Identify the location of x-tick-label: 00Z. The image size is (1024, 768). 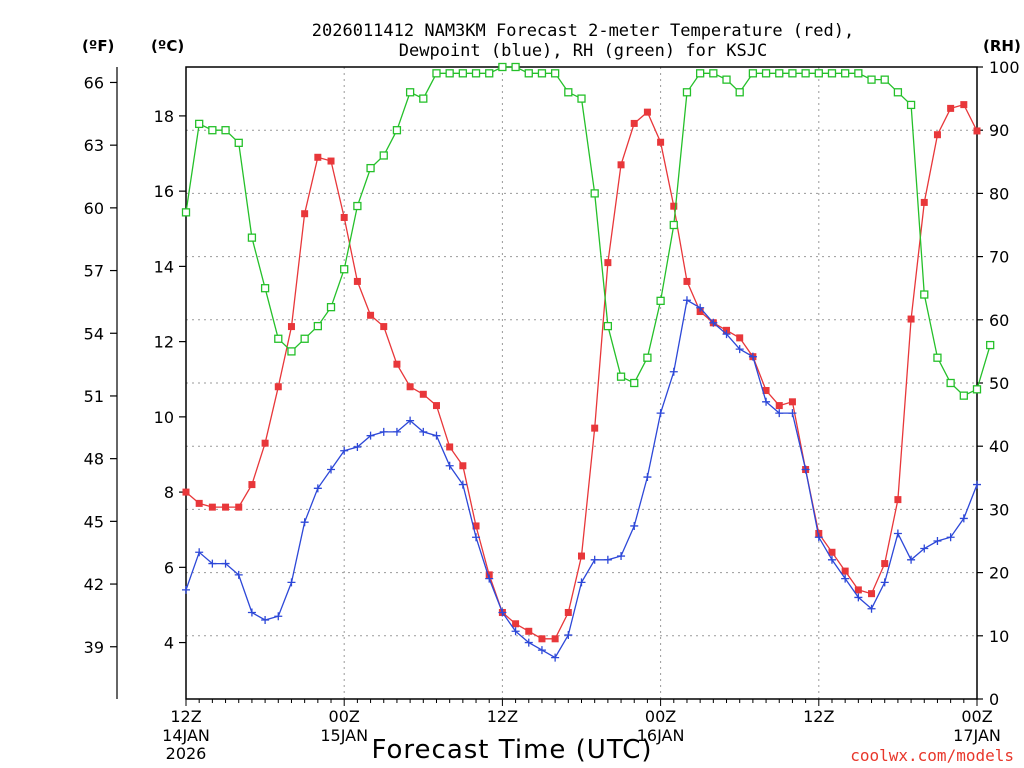
(976, 716).